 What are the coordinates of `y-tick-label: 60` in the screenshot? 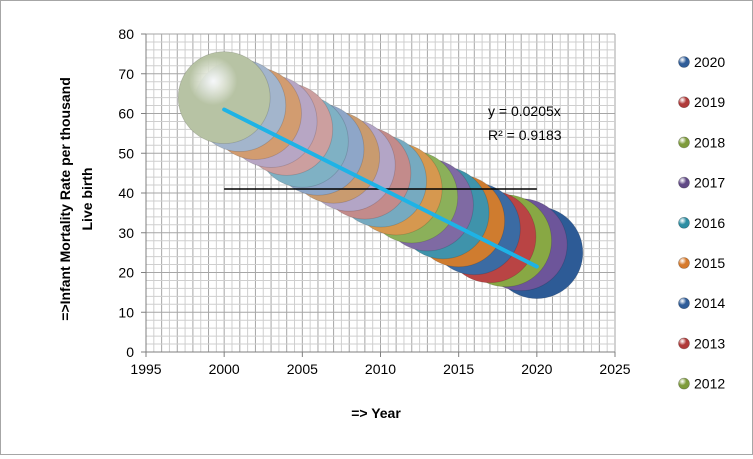 It's located at (126, 114).